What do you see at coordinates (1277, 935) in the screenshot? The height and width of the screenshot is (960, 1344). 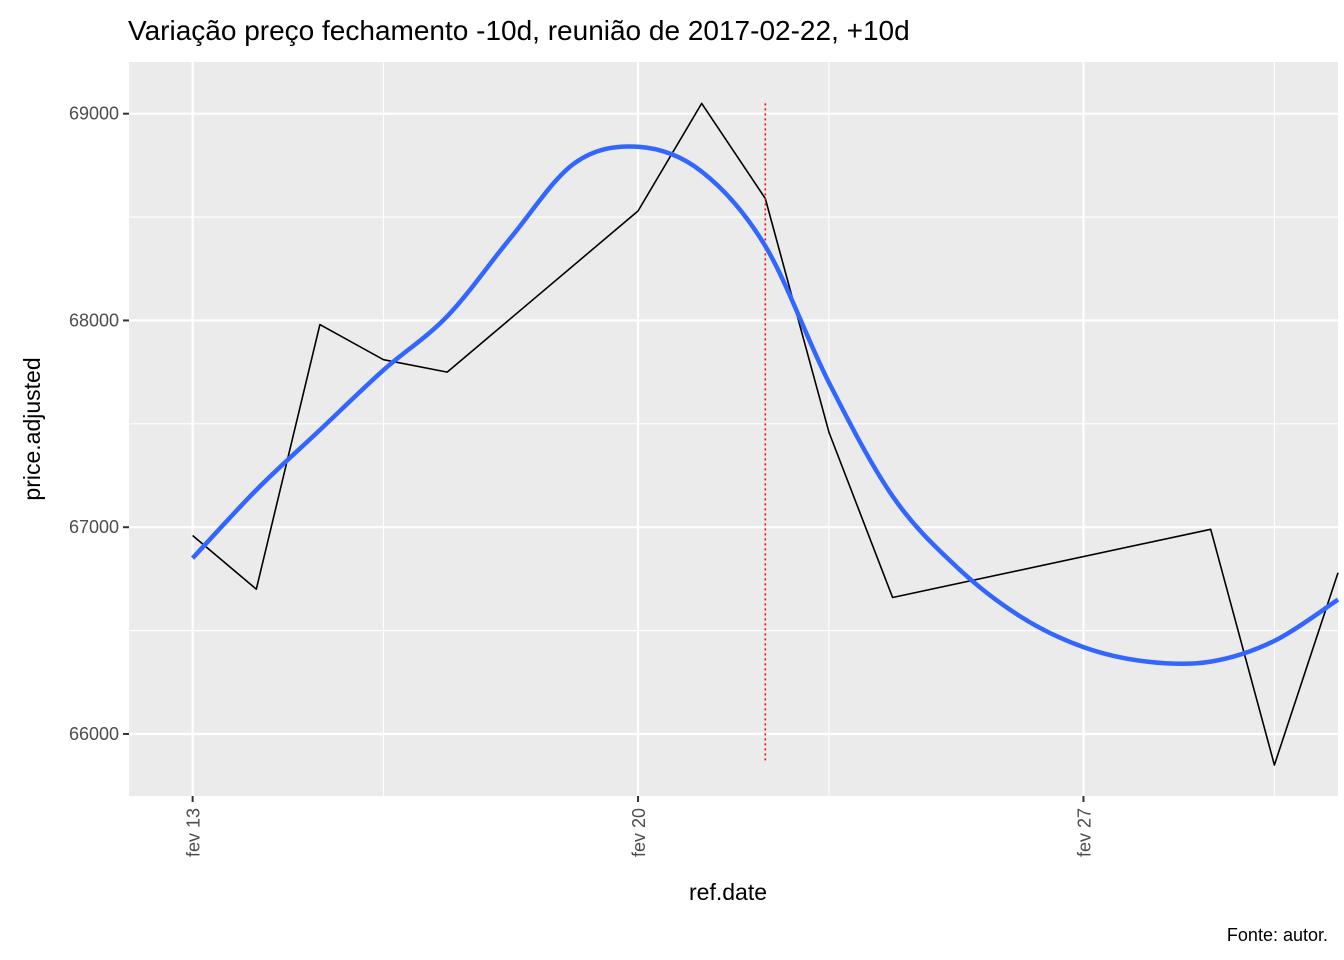 I see `caption: Fonte: autor.` at bounding box center [1277, 935].